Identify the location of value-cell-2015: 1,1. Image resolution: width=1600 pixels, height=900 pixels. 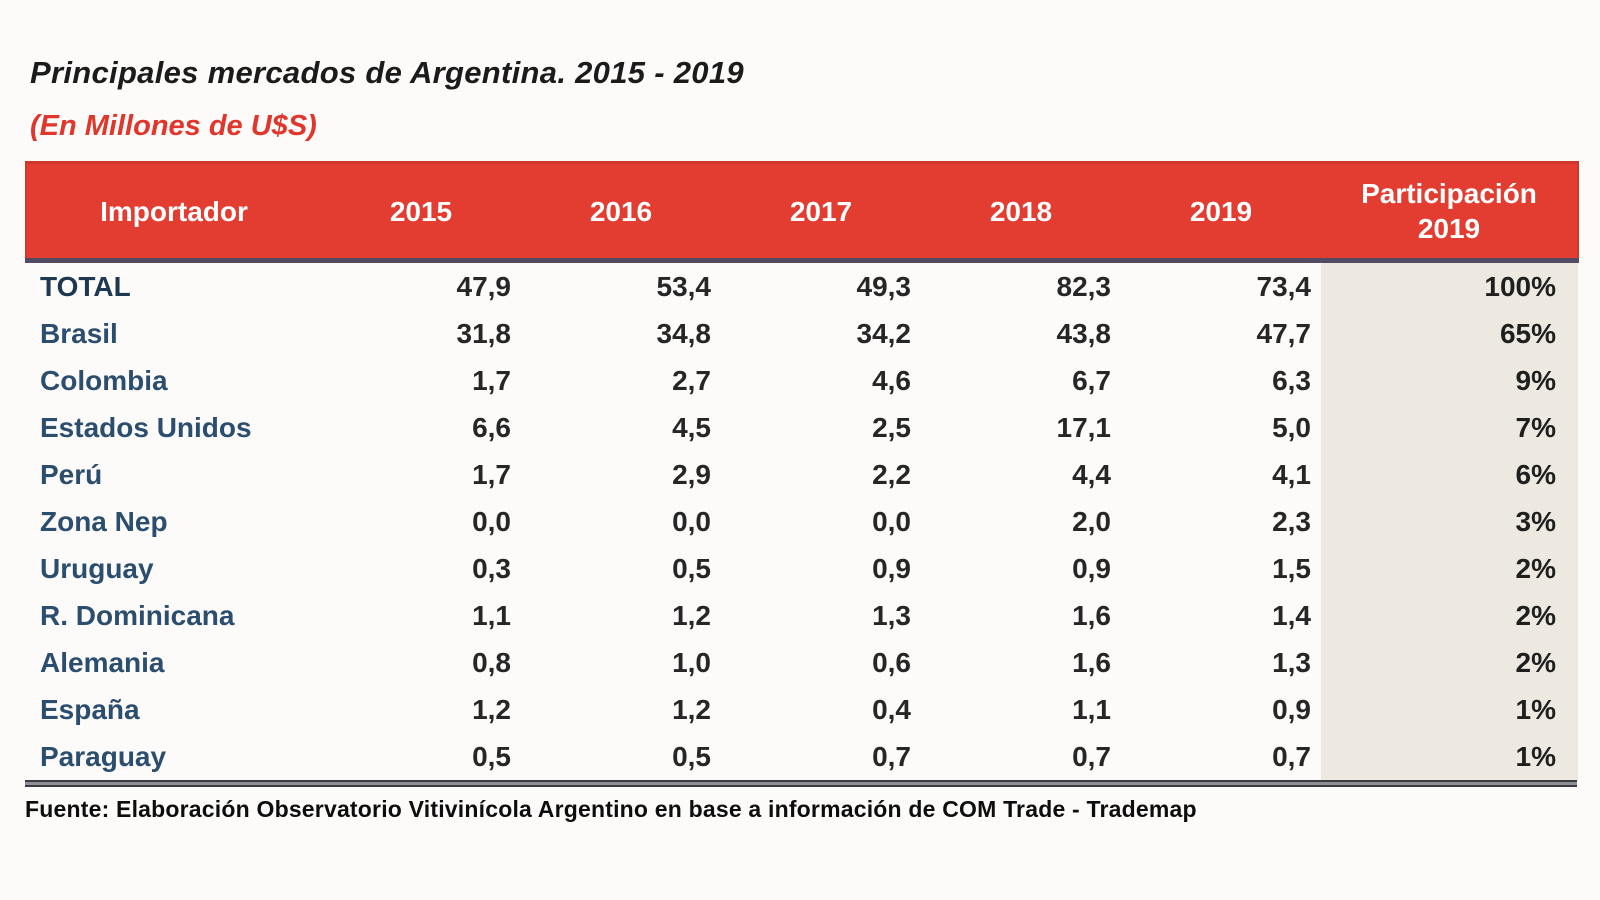
(491, 615).